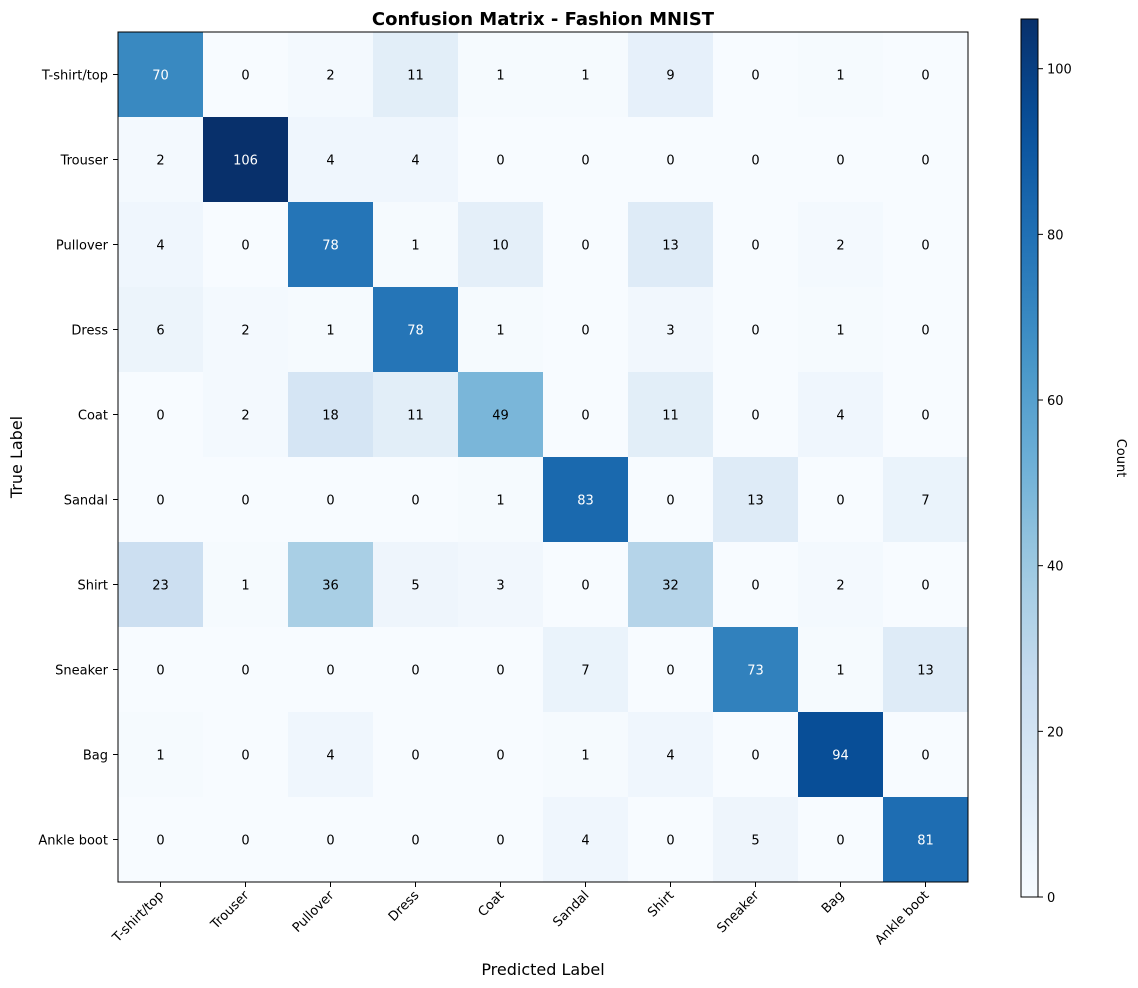 Image resolution: width=1138 pixels, height=988 pixels. Describe the element at coordinates (82, 246) in the screenshot. I see `y-tick-label: Pullover` at that location.